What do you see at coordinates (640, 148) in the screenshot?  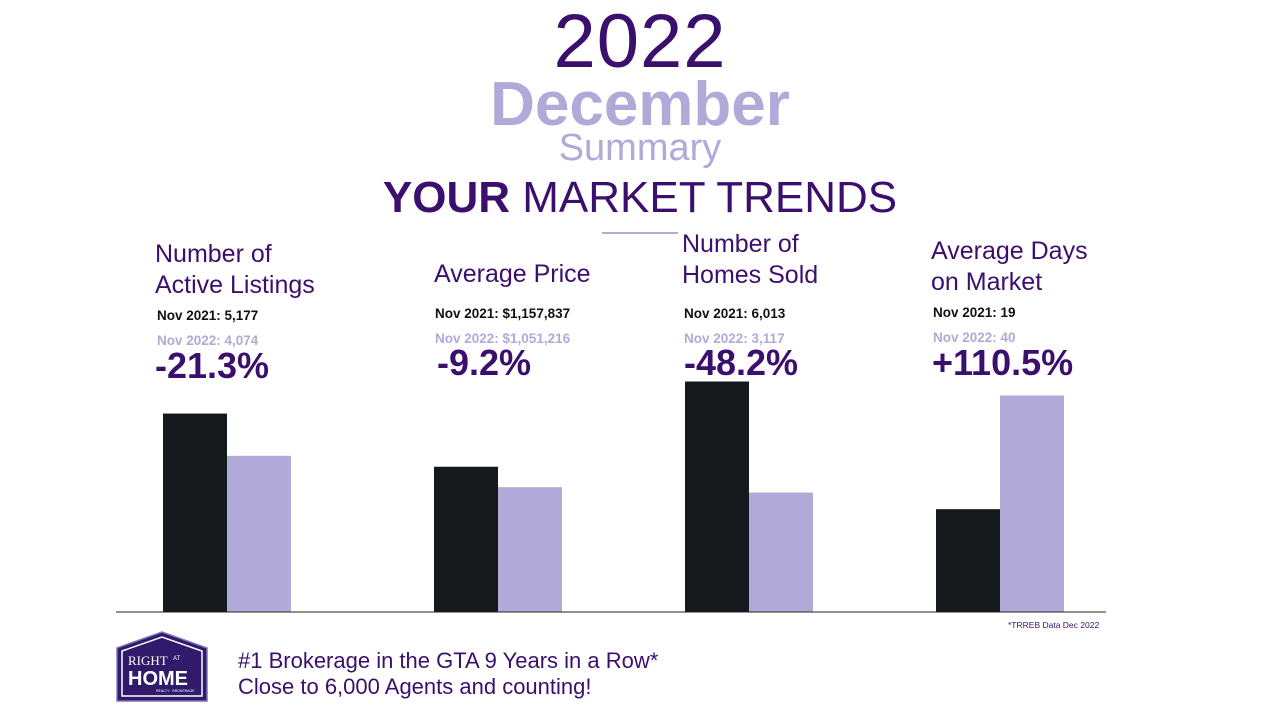 I see `page-subtitle: Summary` at bounding box center [640, 148].